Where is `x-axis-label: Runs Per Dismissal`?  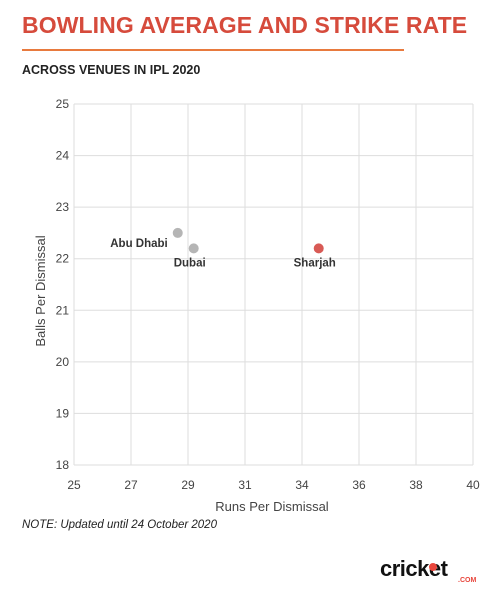
x-axis-label: Runs Per Dismissal is located at coordinates (272, 506).